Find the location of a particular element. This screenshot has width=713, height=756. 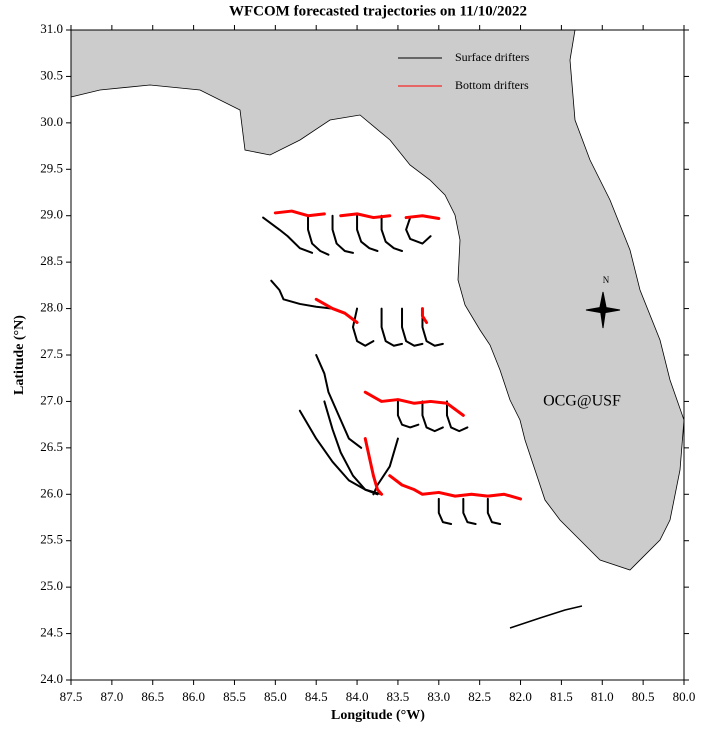

x-tick-label: 87.0 is located at coordinates (111, 696).